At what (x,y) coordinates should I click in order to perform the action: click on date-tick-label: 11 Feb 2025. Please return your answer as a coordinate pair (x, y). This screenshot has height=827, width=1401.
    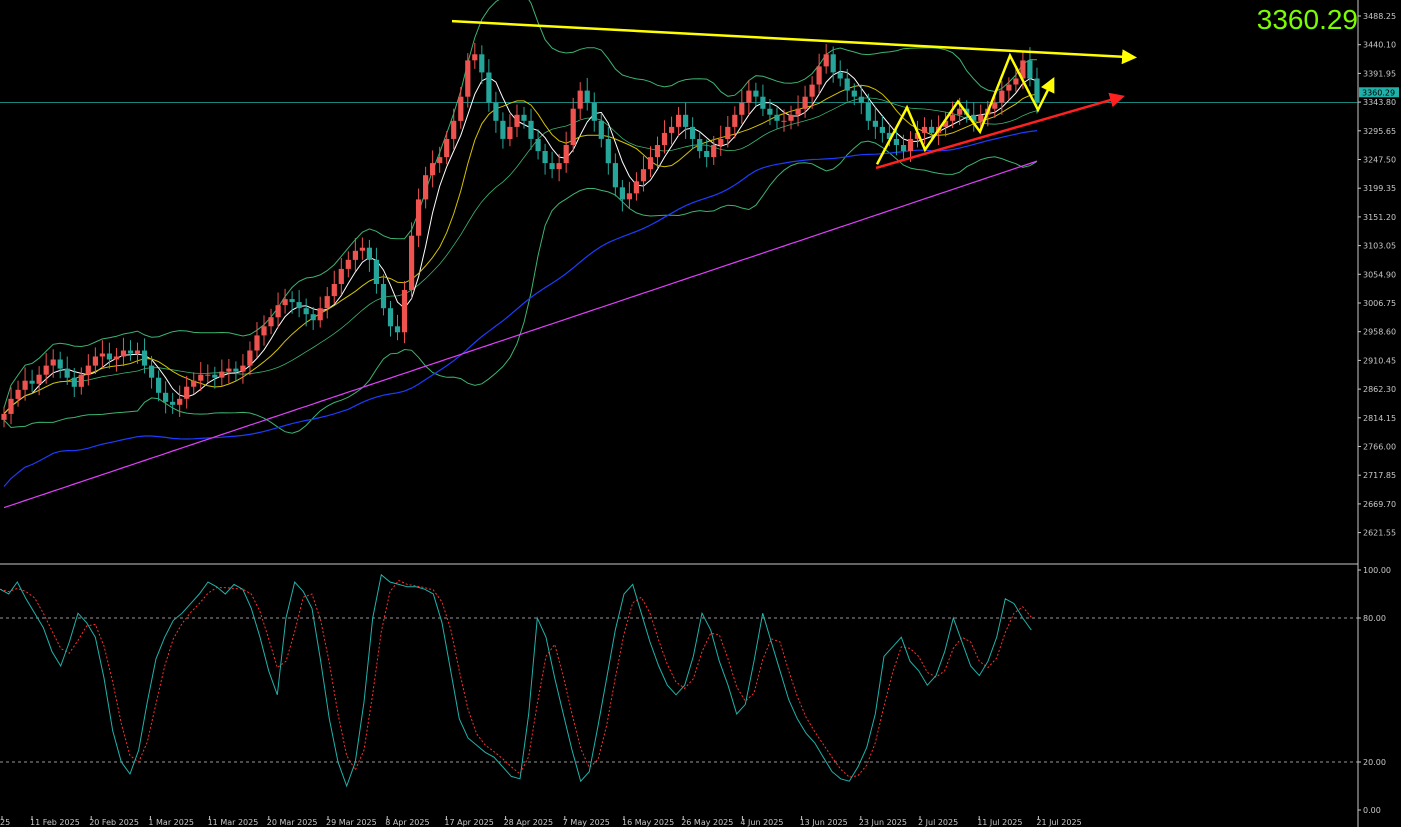
    Looking at the image, I should click on (55, 822).